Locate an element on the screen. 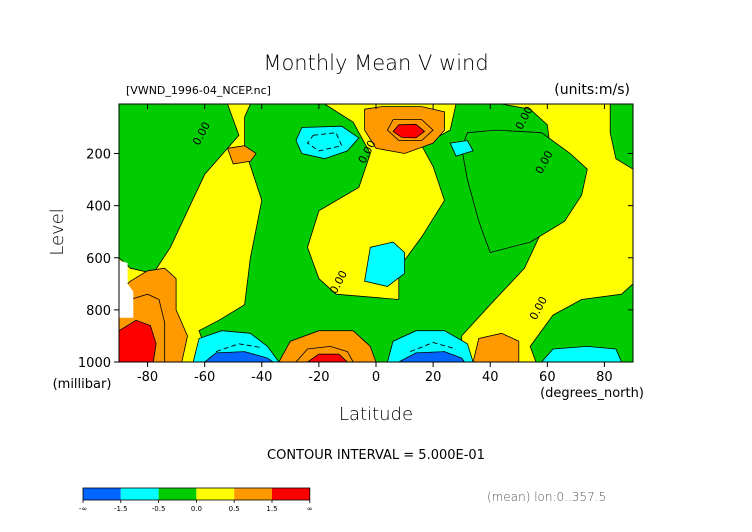  colorbar-tick-label: -∞ is located at coordinates (83, 509).